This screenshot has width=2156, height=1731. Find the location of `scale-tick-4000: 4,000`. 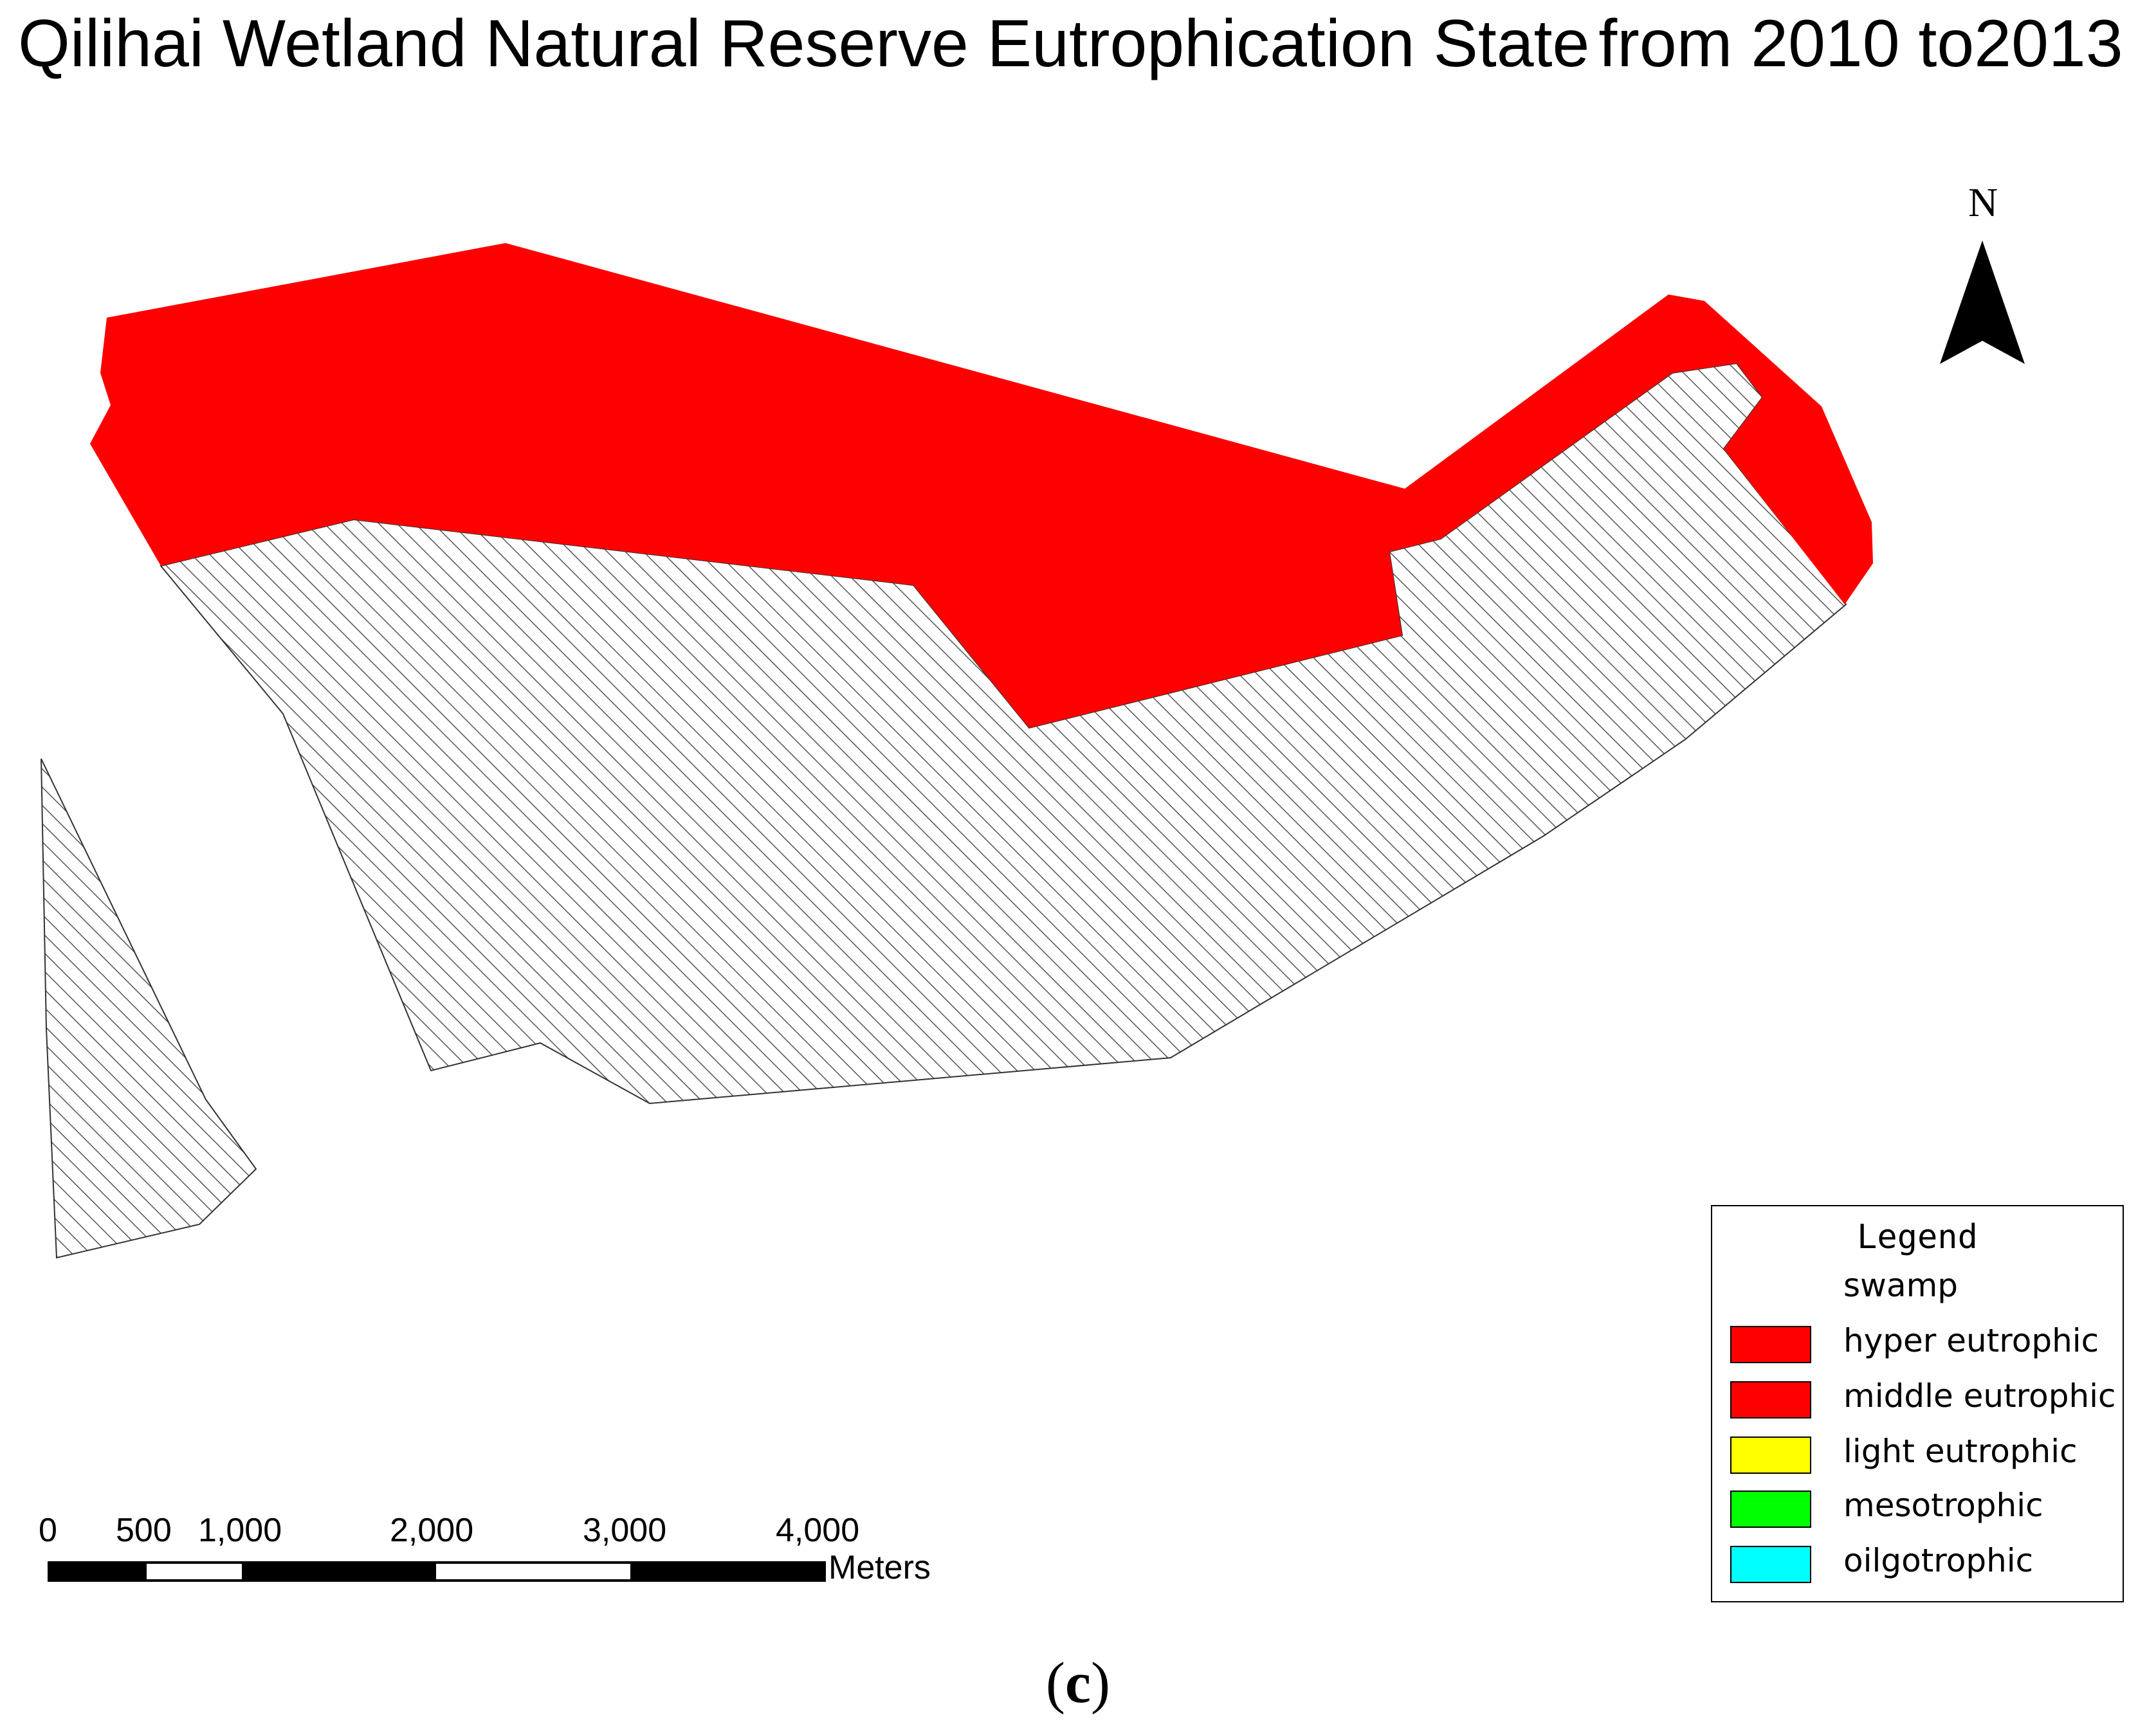

scale-tick-4000: 4,000 is located at coordinates (818, 1531).